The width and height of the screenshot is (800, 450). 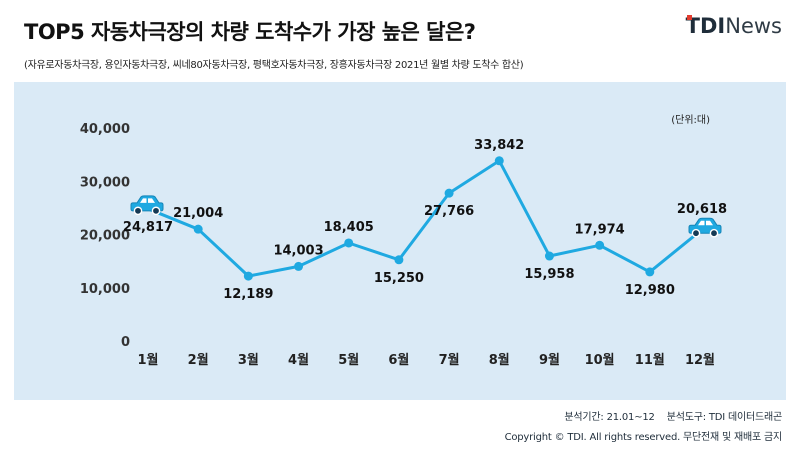 I want to click on data-label: 24,817, so click(x=148, y=227).